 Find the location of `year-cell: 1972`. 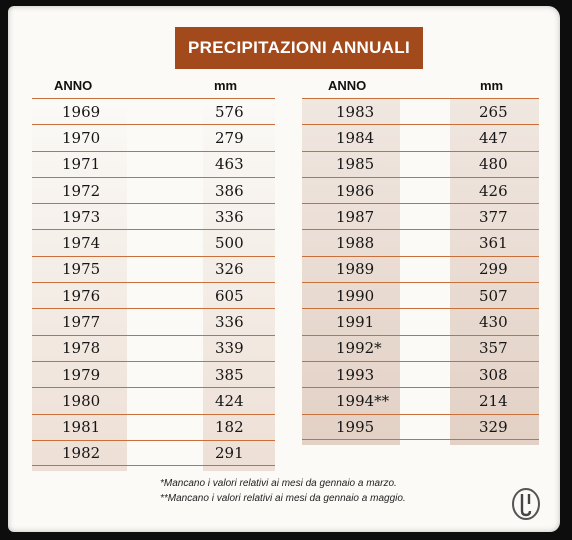

year-cell: 1972 is located at coordinates (81, 190).